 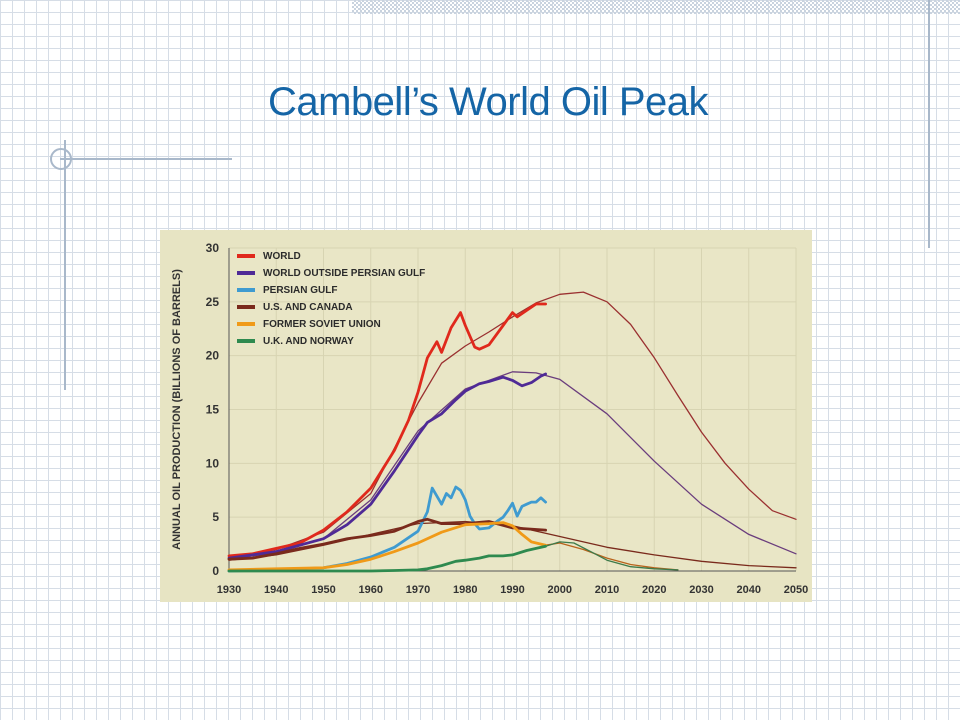 I want to click on slide-title: Cambell’s World Oil Peak, so click(x=488, y=102).